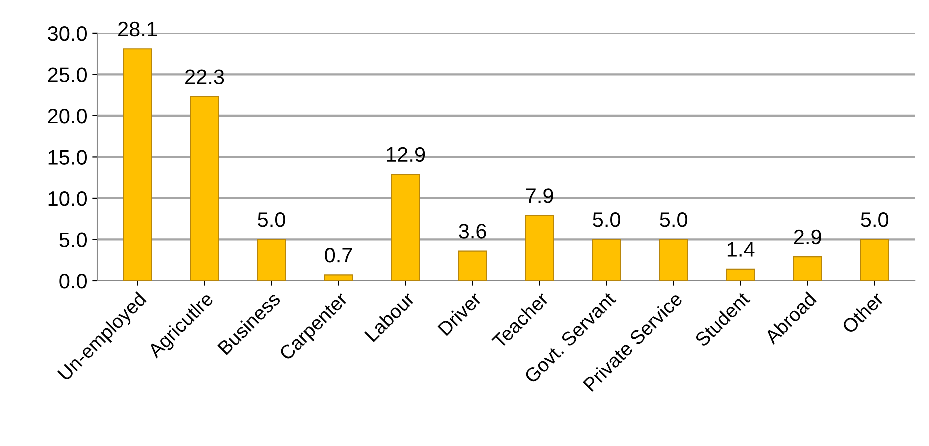  I want to click on y-tick-label: 30.0, so click(68, 34).